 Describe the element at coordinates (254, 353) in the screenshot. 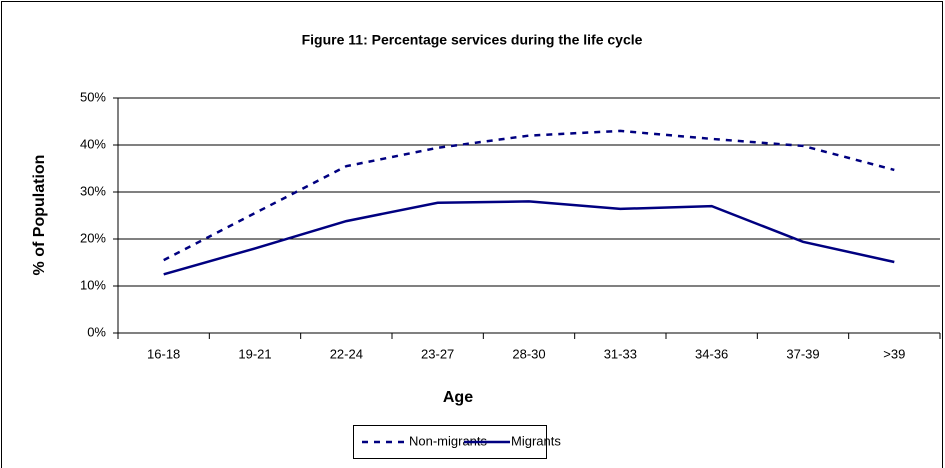

I see `x-tick-label: 19-21` at that location.